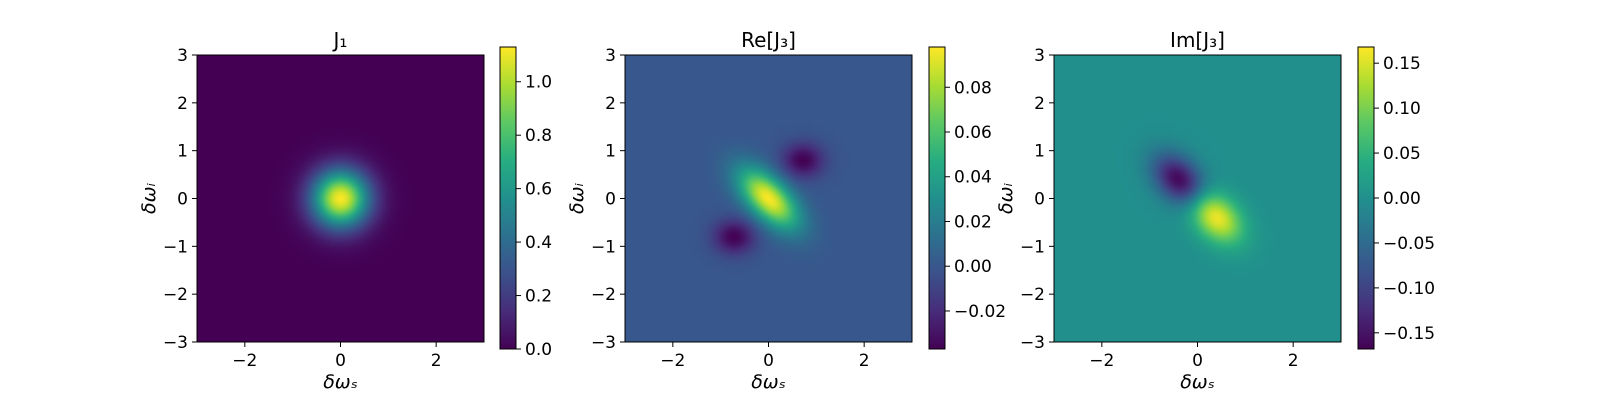  Describe the element at coordinates (768, 40) in the screenshot. I see `panel-title: Re[J₃]` at that location.